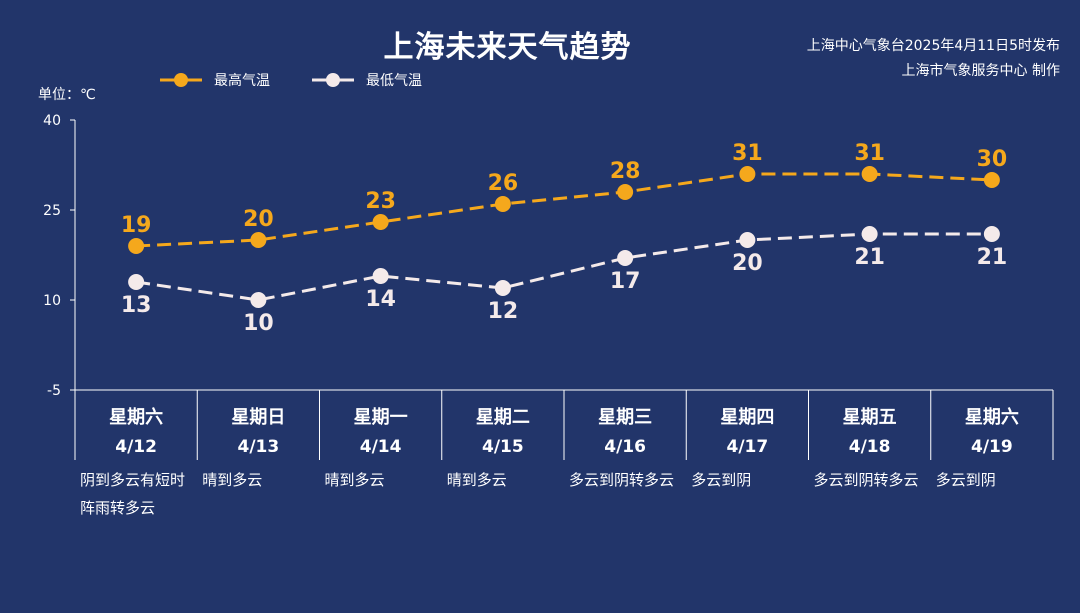 The height and width of the screenshot is (613, 1080). What do you see at coordinates (503, 183) in the screenshot?
I see `data-label-high: 26` at bounding box center [503, 183].